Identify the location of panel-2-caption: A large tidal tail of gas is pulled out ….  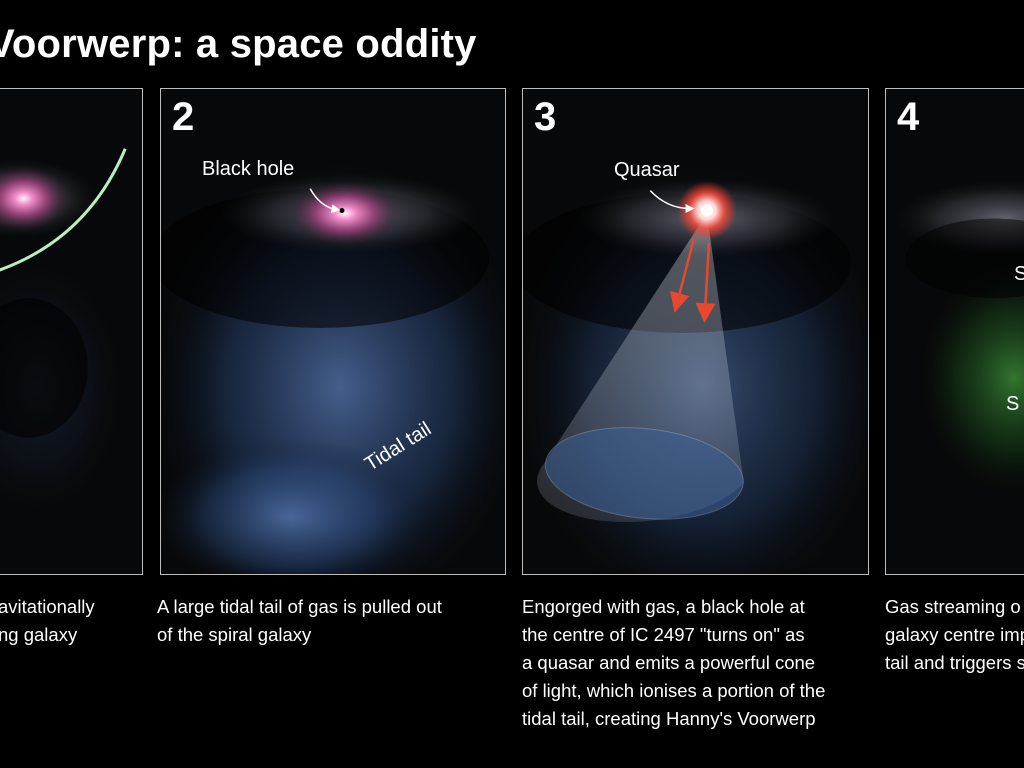
(299, 621).